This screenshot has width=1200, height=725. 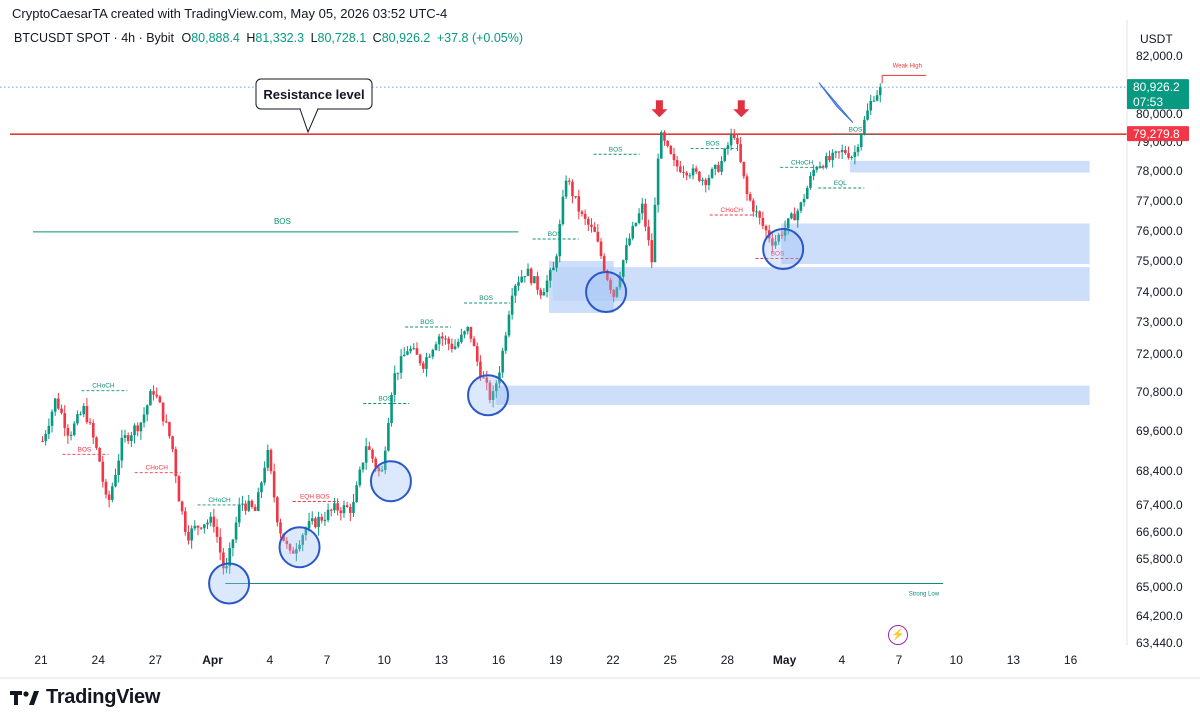 I want to click on lightning-icon: ⚡, so click(x=898, y=635).